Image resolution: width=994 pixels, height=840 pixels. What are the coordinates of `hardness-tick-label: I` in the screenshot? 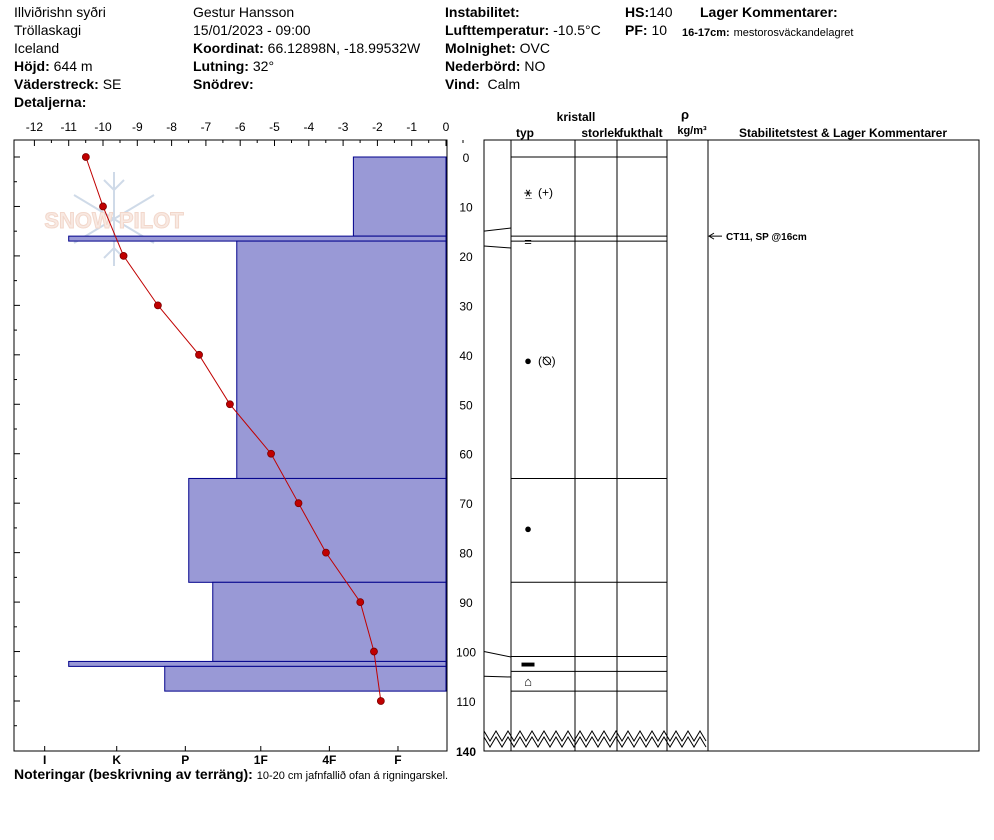 It's located at (44, 760).